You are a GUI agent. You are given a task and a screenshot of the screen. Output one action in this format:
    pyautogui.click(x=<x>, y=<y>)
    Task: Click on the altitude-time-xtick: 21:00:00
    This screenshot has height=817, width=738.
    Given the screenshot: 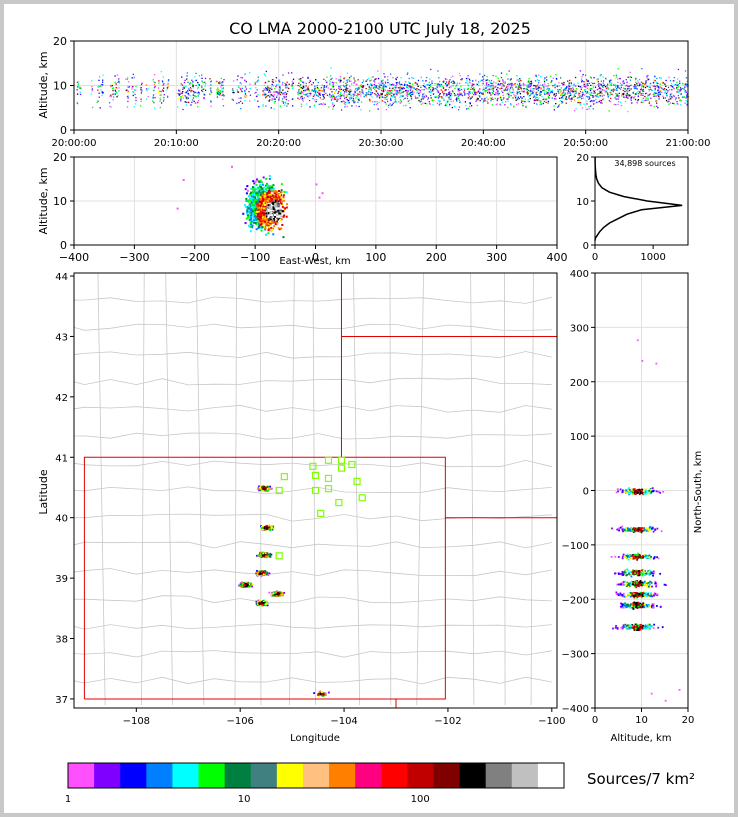 What is the action you would take?
    pyautogui.click(x=688, y=143)
    